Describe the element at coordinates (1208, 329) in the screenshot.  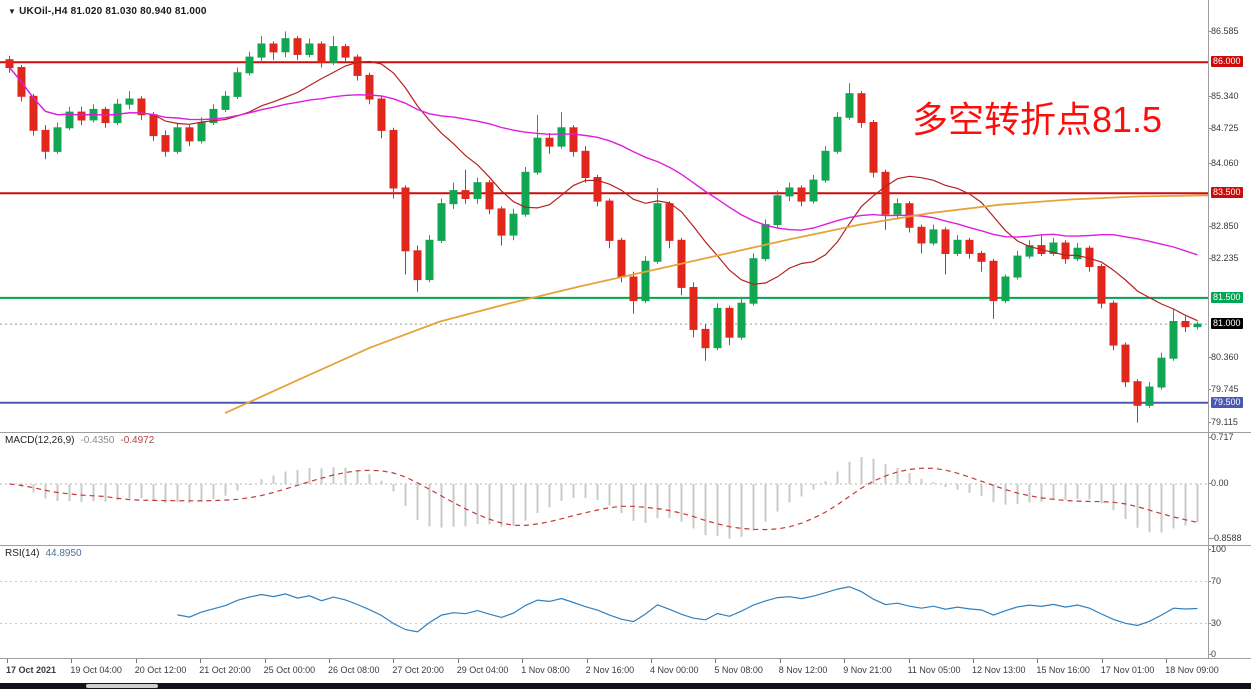
I see `axis-divider` at that location.